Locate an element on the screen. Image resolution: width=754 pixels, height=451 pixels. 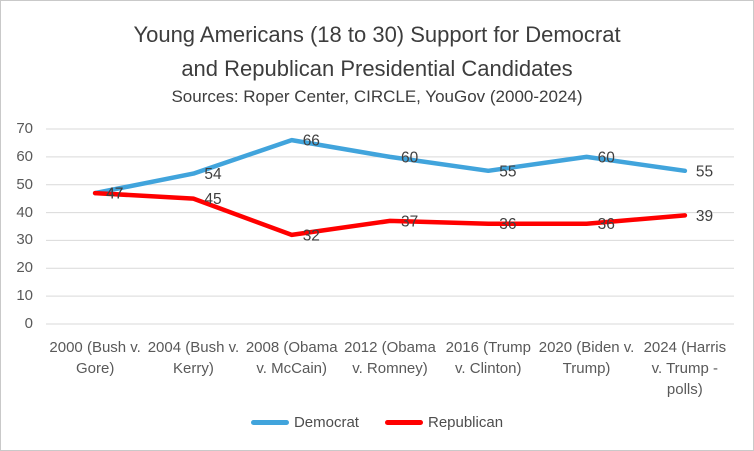
legend-label-republican: Republican is located at coordinates (465, 422).